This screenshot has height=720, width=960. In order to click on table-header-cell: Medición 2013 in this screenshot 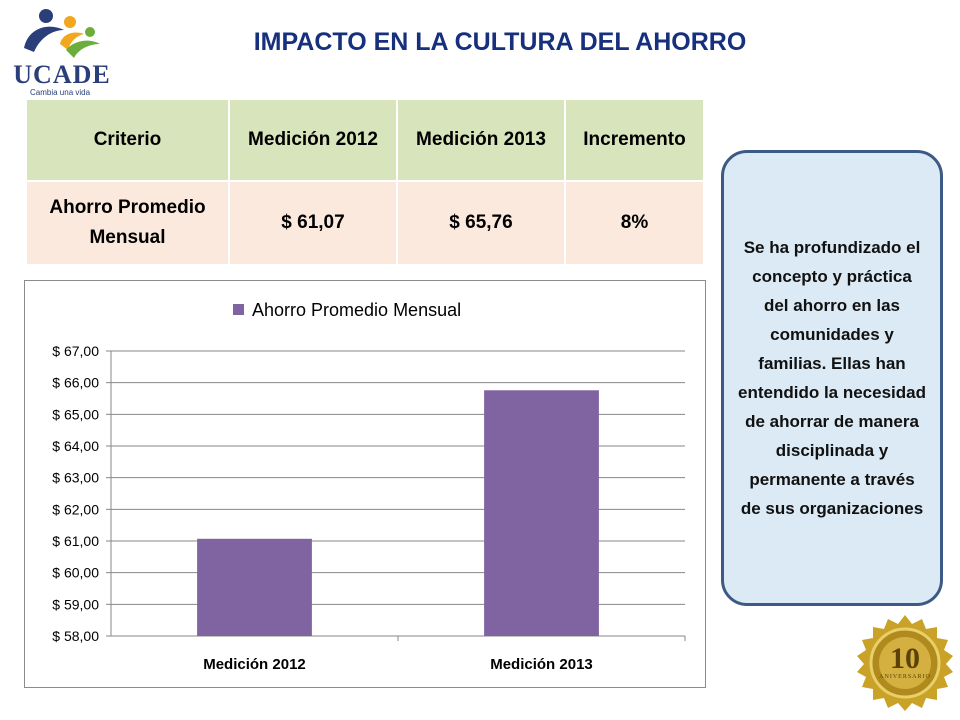, I will do `click(481, 140)`.